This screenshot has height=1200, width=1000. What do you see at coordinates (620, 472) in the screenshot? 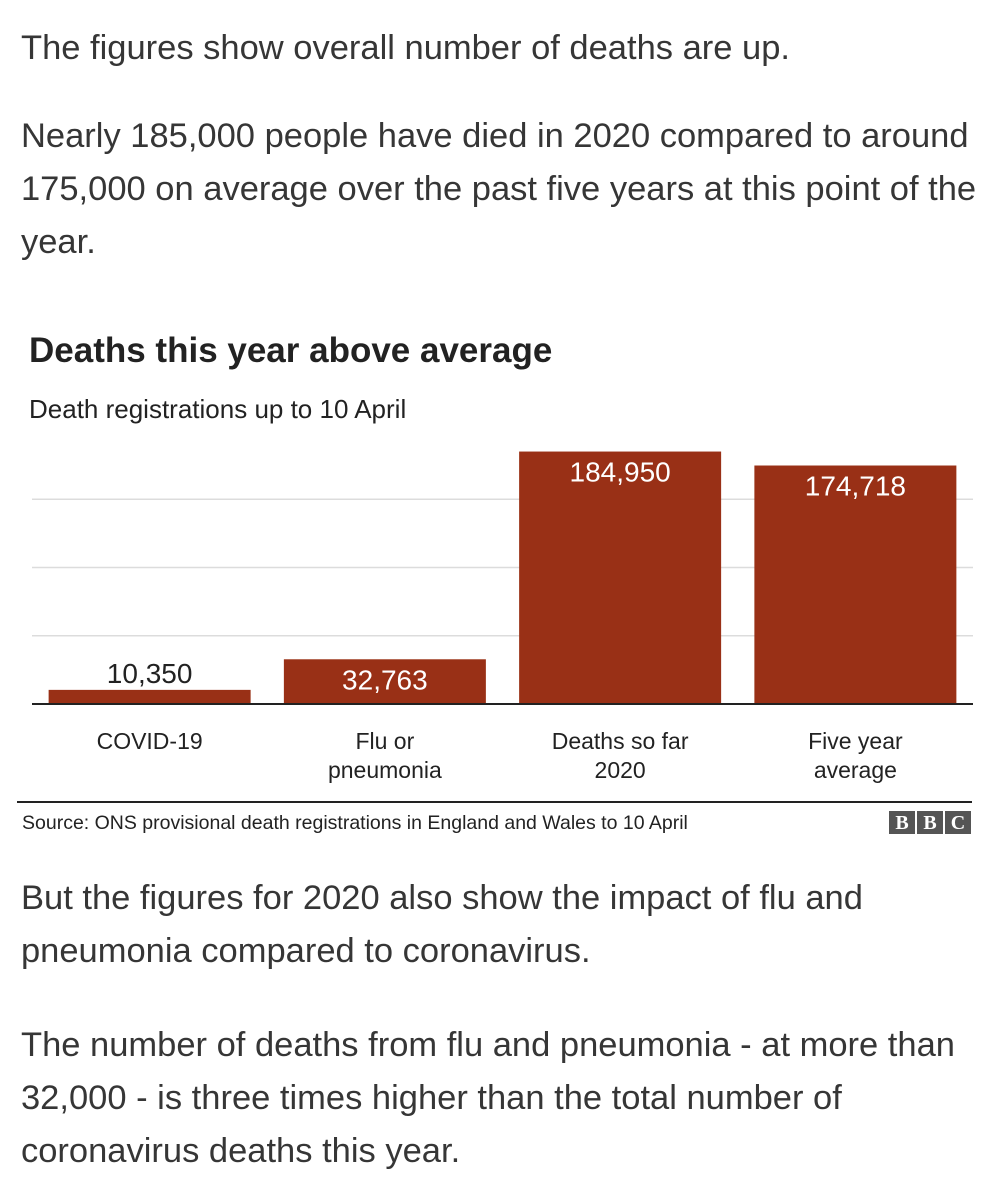
I see `bar-value-label: 184,950` at bounding box center [620, 472].